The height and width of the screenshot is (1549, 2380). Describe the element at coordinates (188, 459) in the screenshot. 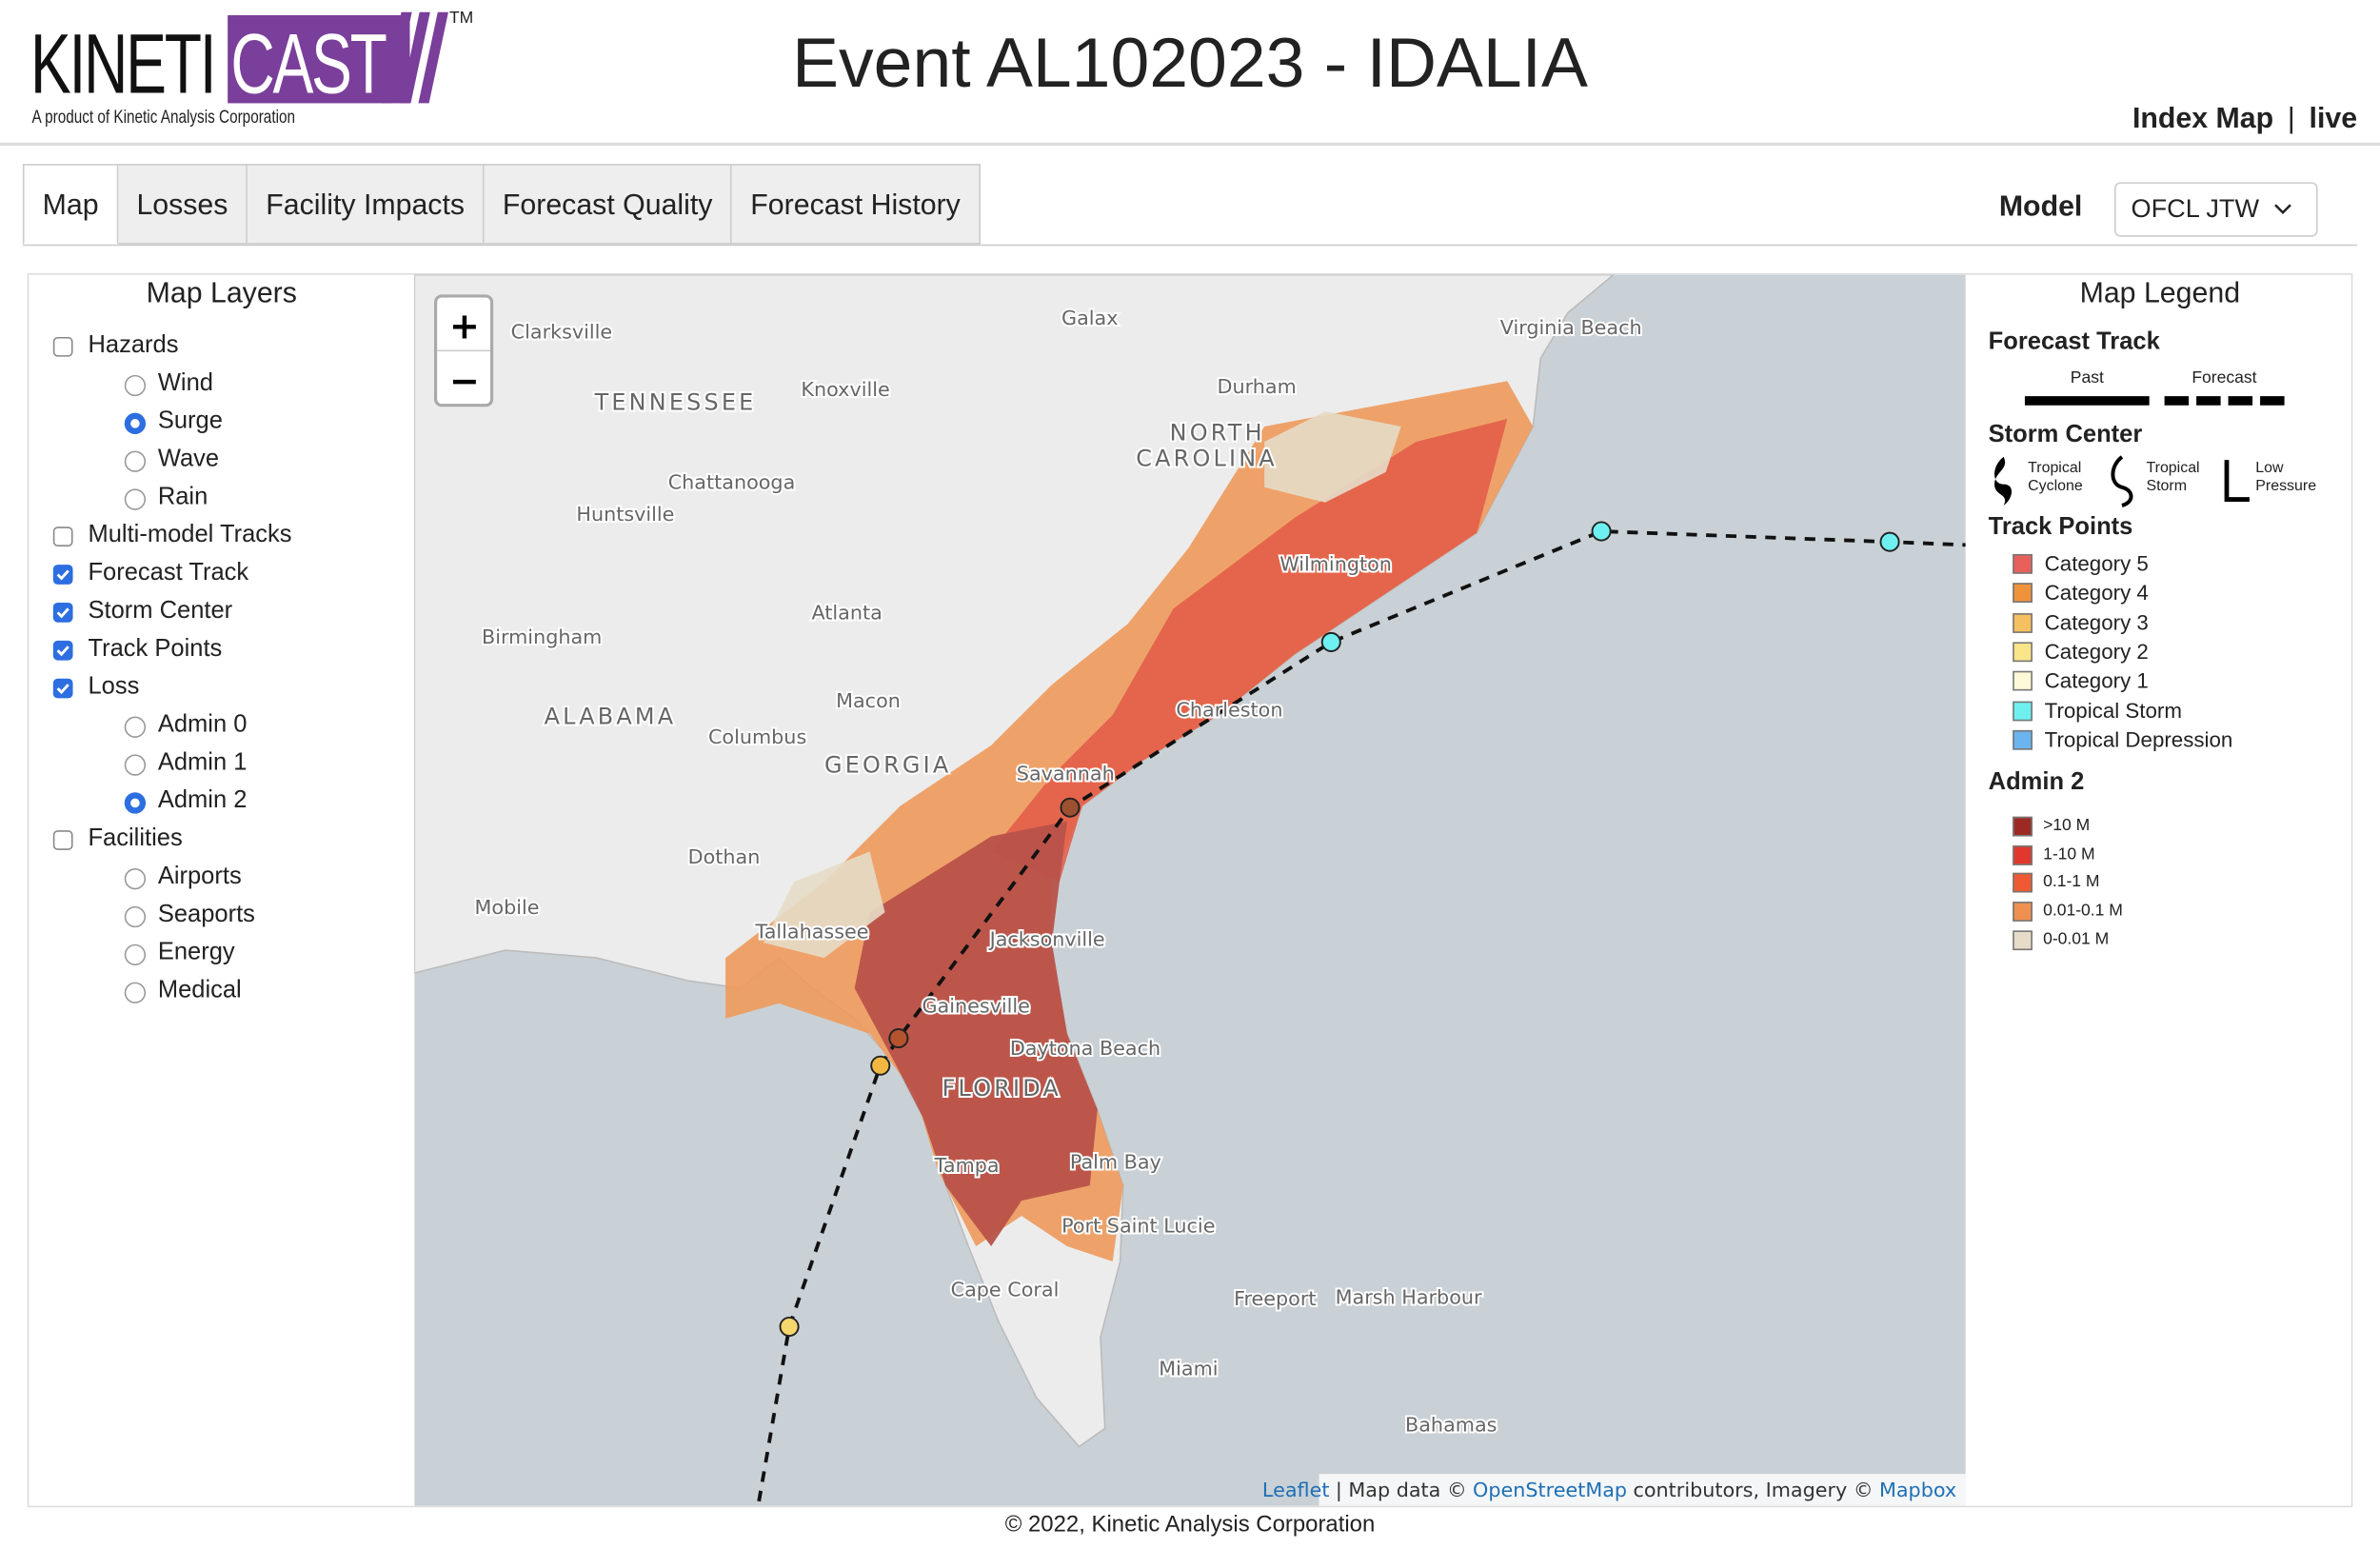

I see `layer-label: Wave` at that location.